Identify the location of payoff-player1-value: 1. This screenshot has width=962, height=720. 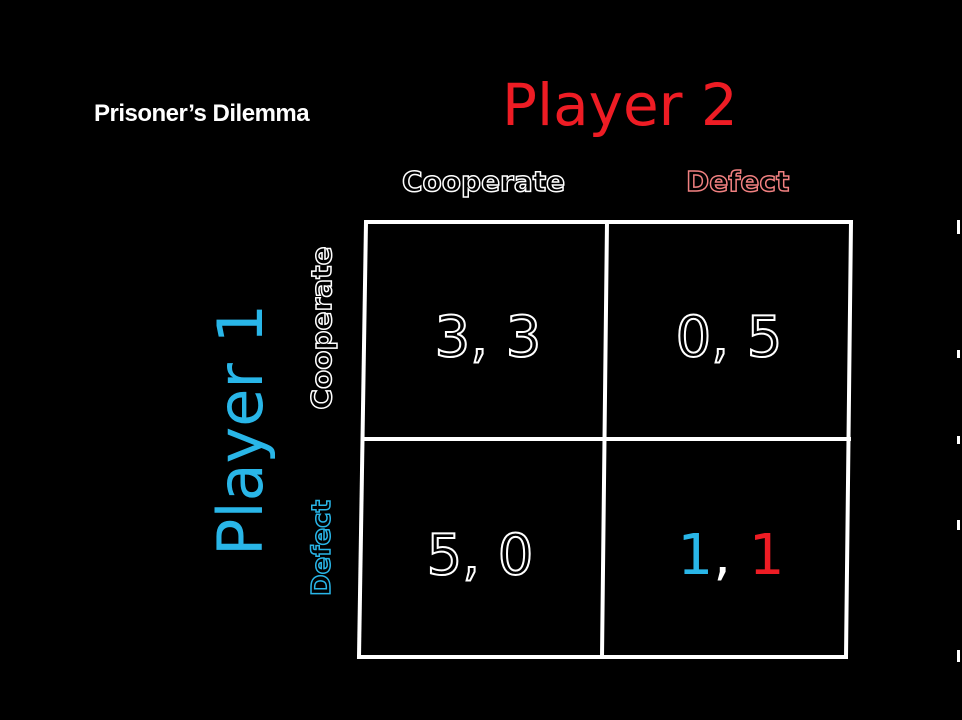
(695, 555).